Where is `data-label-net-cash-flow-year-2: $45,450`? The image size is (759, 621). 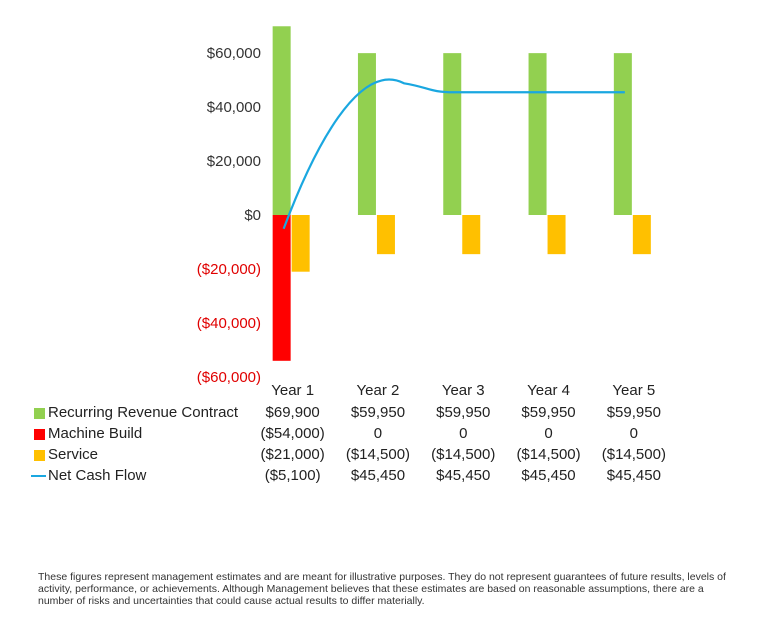
data-label-net-cash-flow-year-2: $45,450 is located at coordinates (378, 475).